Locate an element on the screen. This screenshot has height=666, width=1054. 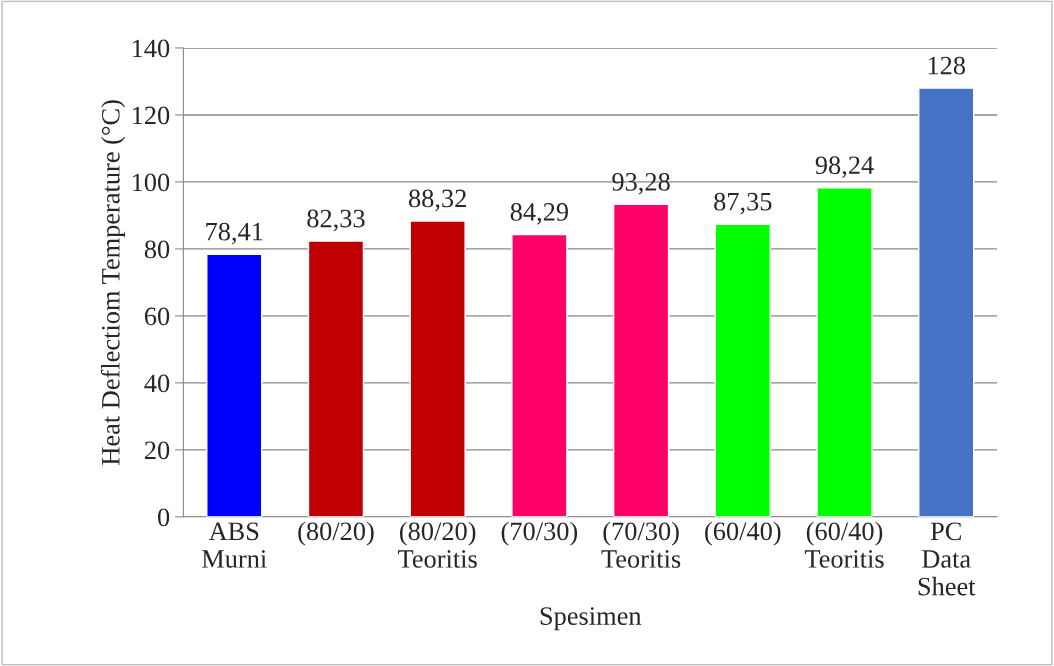
x-tick-label: PC Data Sheet is located at coordinates (947, 559).